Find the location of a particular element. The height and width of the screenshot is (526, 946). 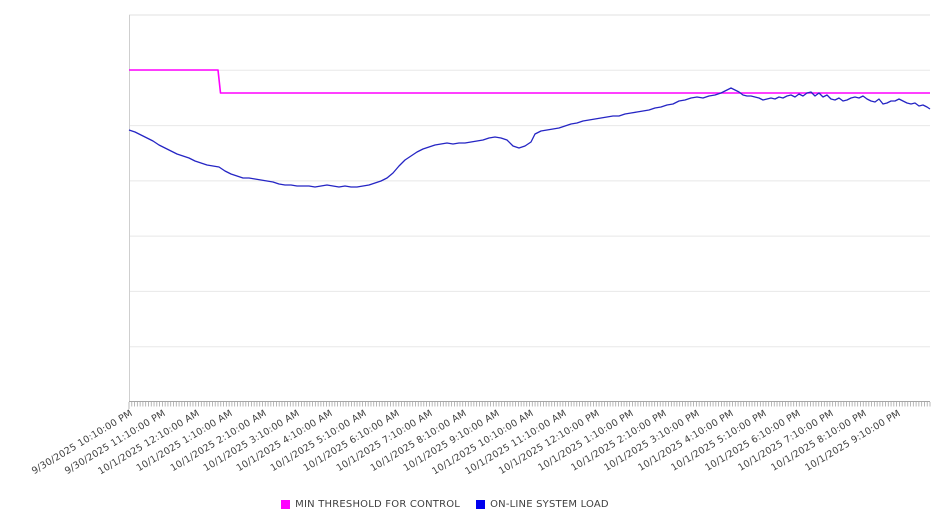

min-threshold-line is located at coordinates (529, 81).